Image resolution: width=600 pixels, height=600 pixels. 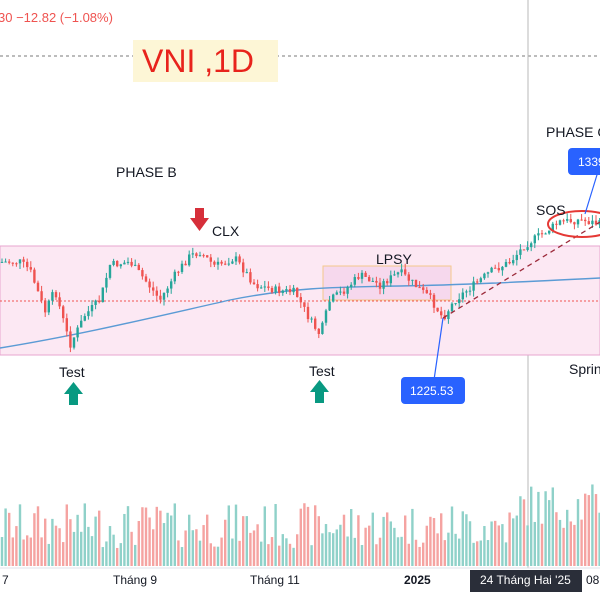 I want to click on spring-label: Sprin, so click(x=584, y=369).